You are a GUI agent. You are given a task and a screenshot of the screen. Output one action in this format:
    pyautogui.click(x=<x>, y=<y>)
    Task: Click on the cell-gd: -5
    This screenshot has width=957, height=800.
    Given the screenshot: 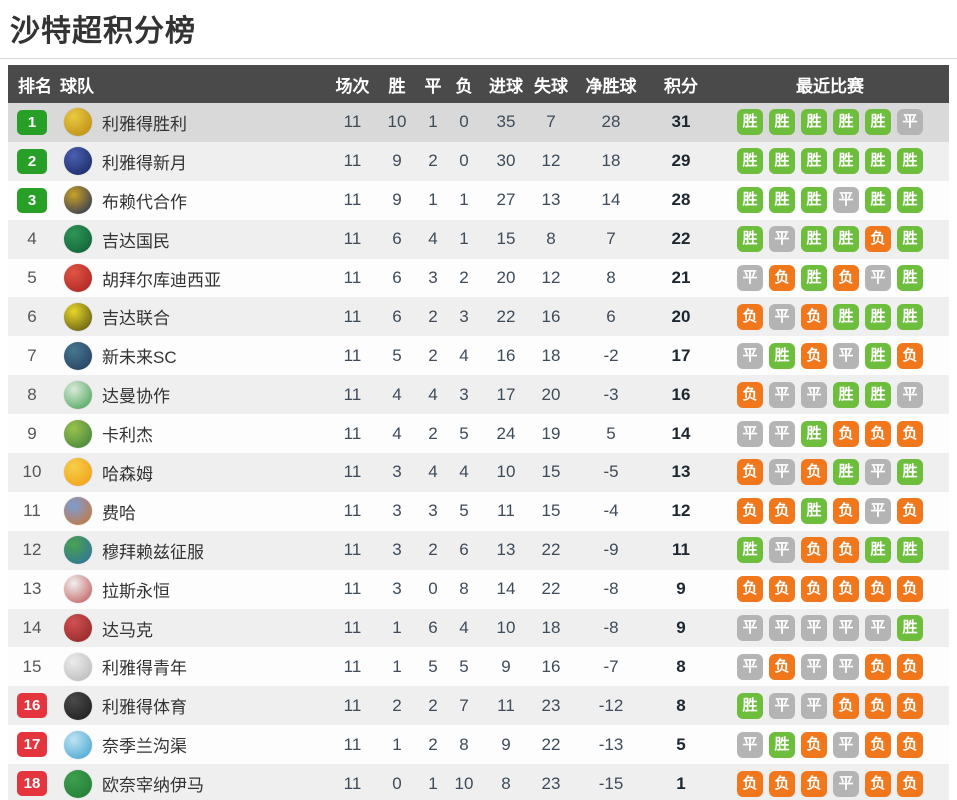 What is the action you would take?
    pyautogui.click(x=611, y=472)
    